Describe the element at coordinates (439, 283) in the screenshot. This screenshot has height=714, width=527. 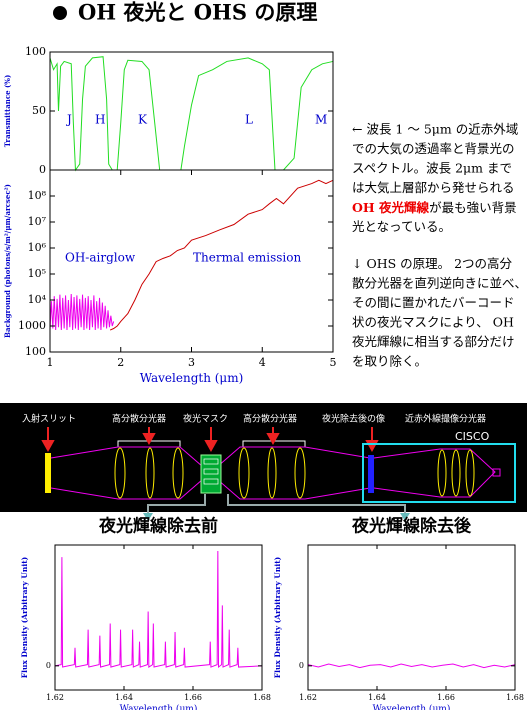
I see `description-line: 散分光器を直列逆向きに並べ、` at that location.